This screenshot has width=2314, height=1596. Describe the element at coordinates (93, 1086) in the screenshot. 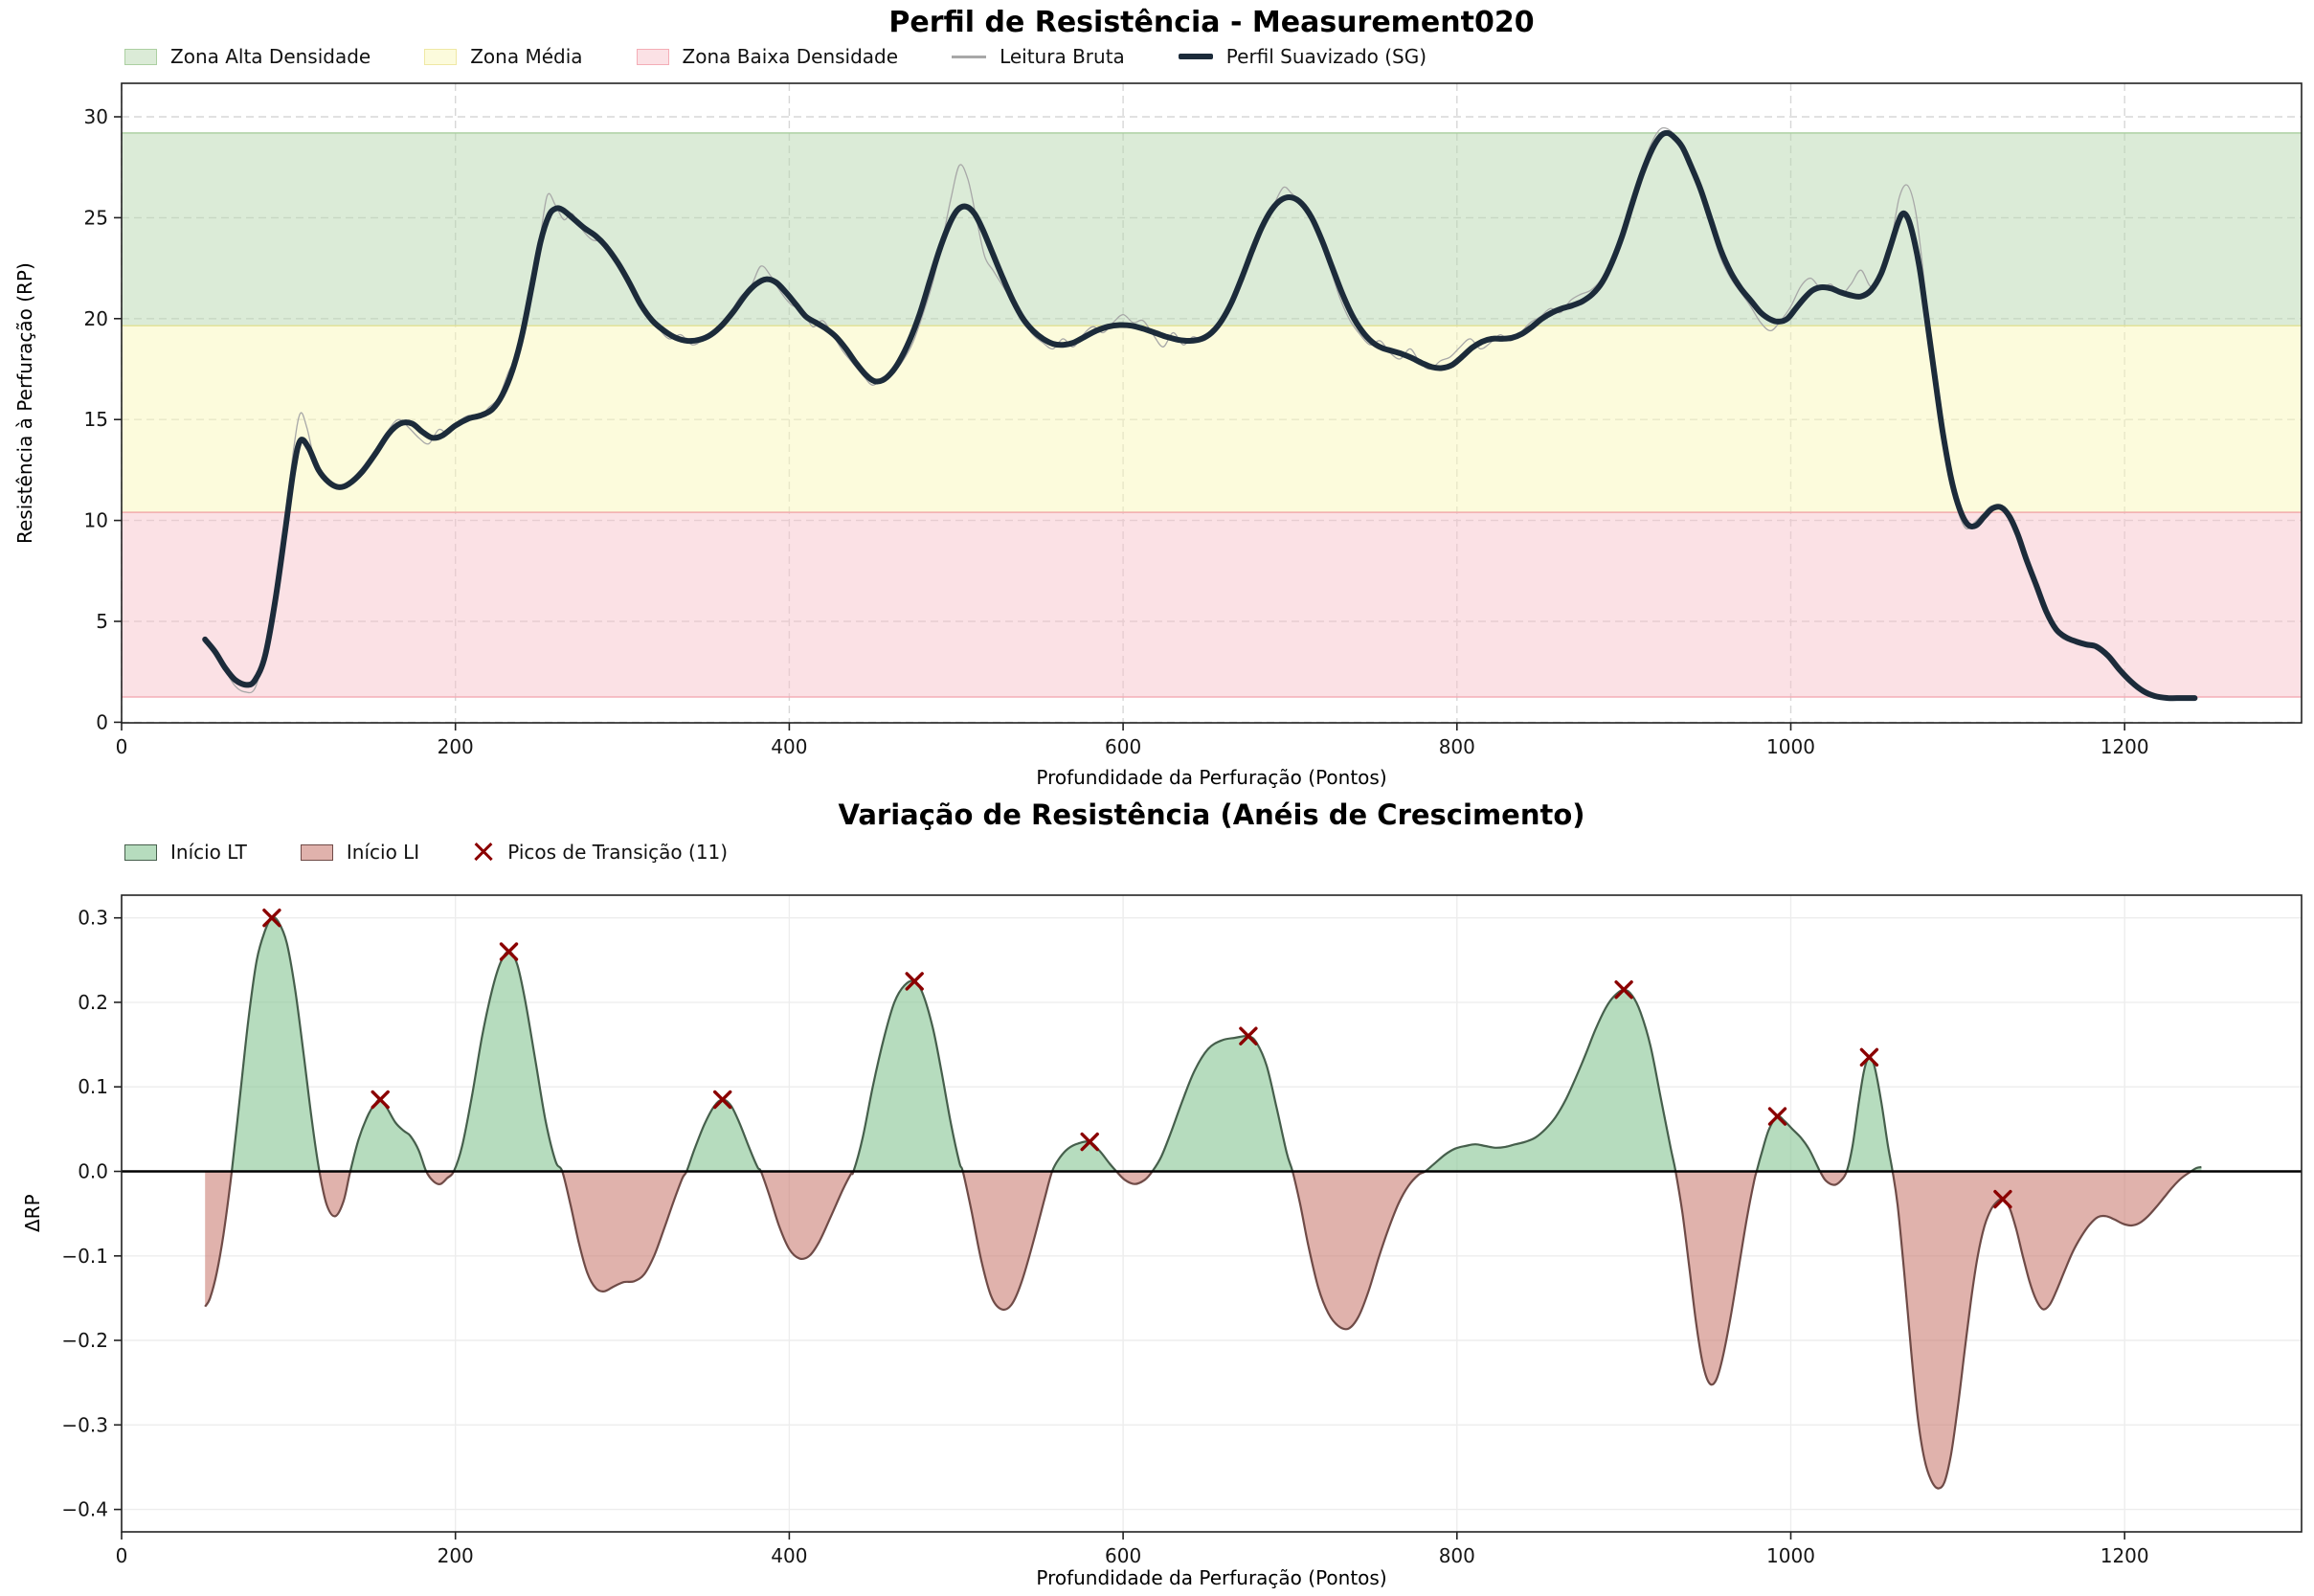

I see `y-tick-label: 0.1` at that location.